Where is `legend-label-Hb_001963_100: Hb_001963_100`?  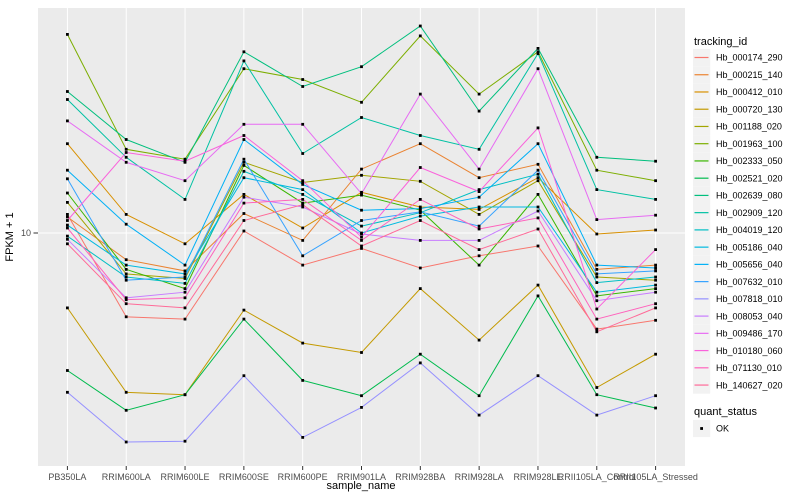
legend-label-Hb_001963_100: Hb_001963_100 is located at coordinates (749, 144).